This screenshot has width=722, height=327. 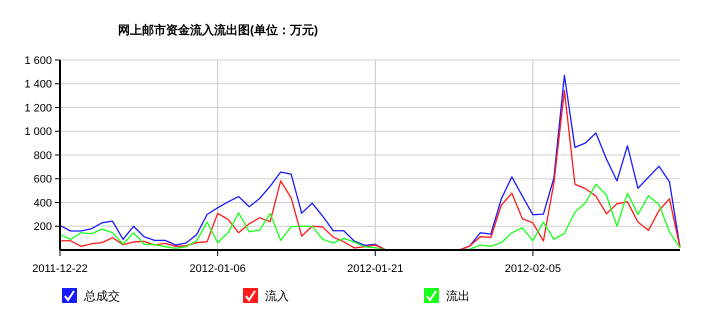 I want to click on legend-label: 总成交, so click(x=101, y=296).